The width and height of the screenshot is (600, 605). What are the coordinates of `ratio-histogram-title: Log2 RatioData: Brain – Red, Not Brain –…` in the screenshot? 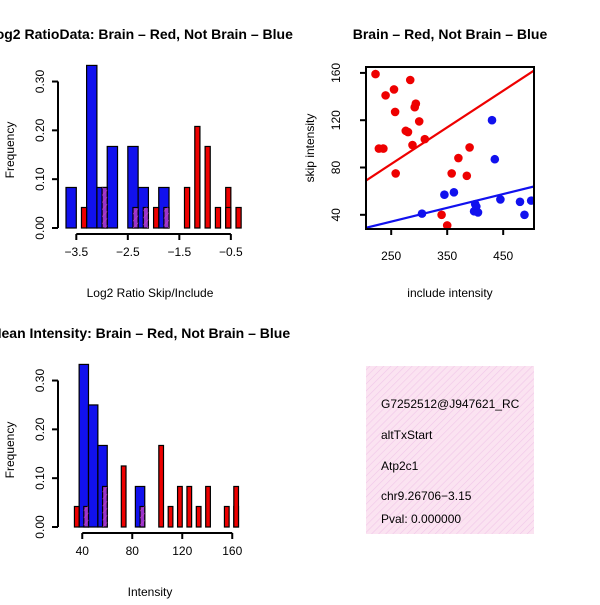 It's located at (146, 34).